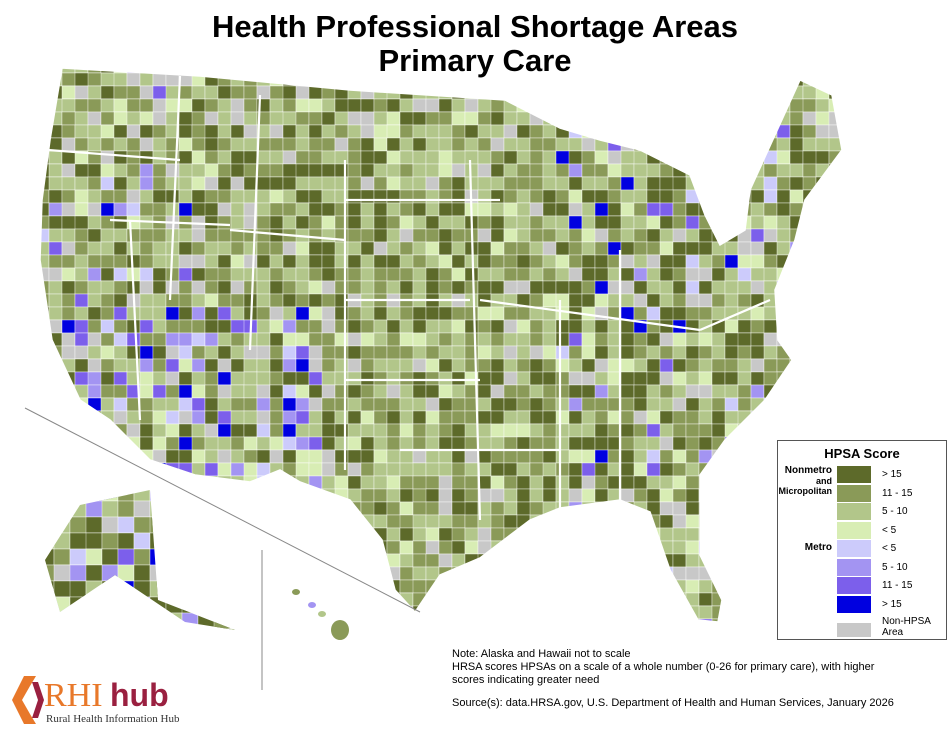 The image size is (950, 734). I want to click on rhihub-logo: RHI hub Rural Health Information Hub, so click(110, 700).